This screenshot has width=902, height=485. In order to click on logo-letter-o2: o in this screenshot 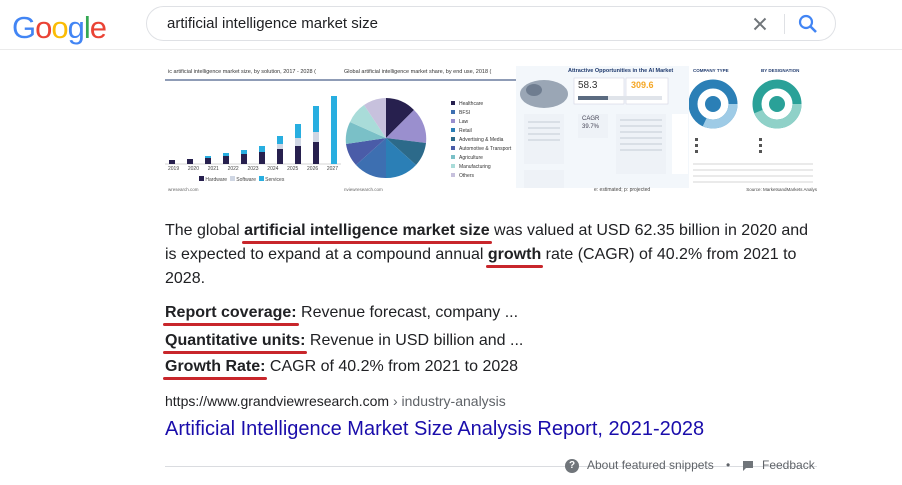, I will do `click(59, 27)`.